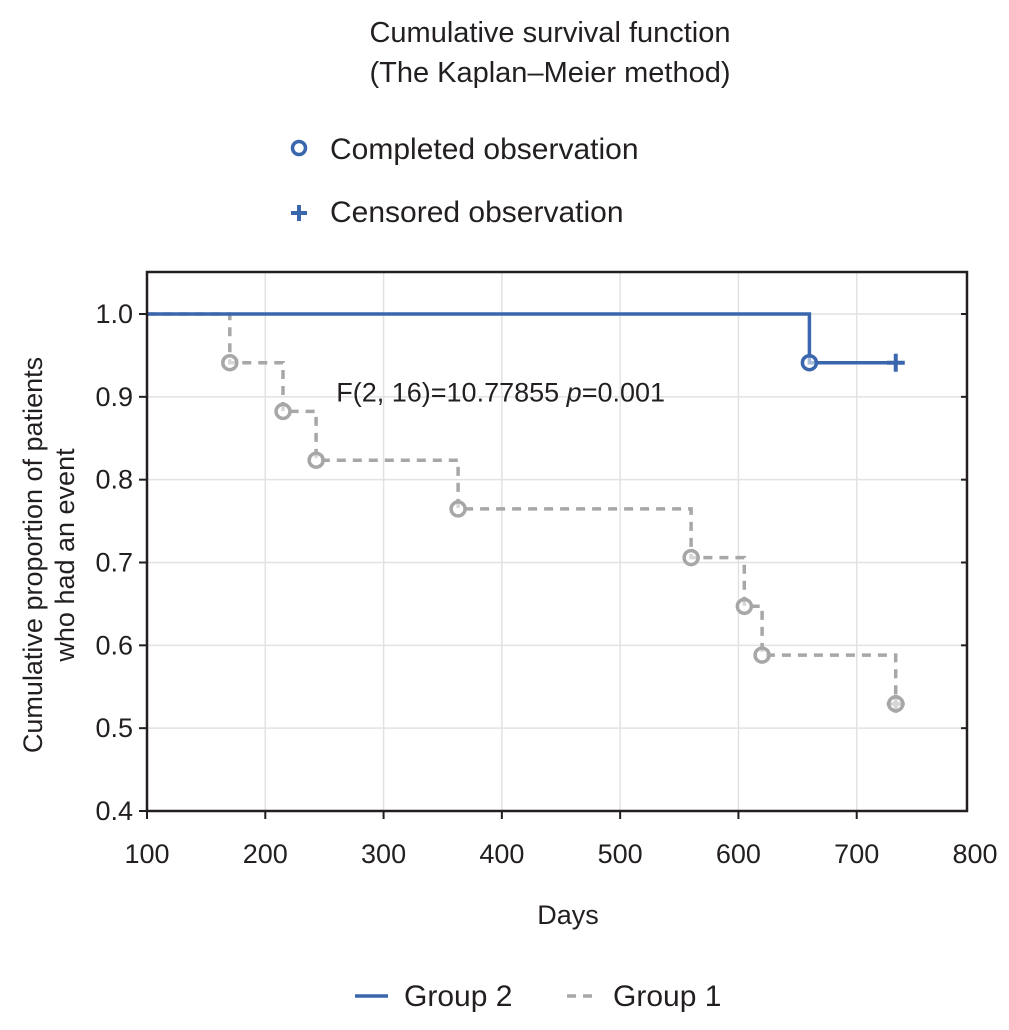 This screenshot has height=1030, width=1009. I want to click on y-tick-label: 0.4, so click(114, 811).